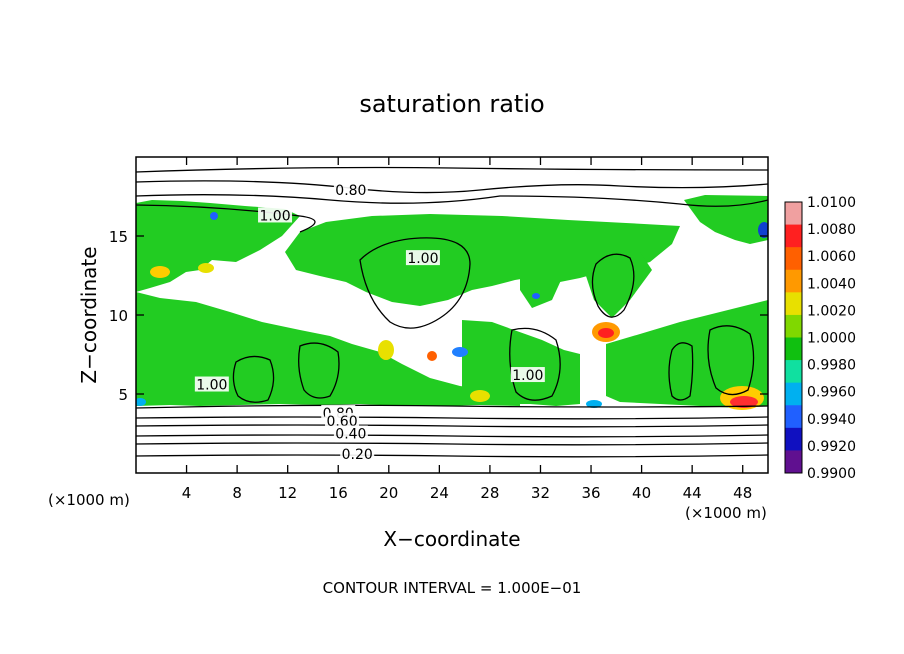 This screenshot has height=654, width=904. Describe the element at coordinates (319, 370) in the screenshot. I see `contour-mid-loop` at that location.